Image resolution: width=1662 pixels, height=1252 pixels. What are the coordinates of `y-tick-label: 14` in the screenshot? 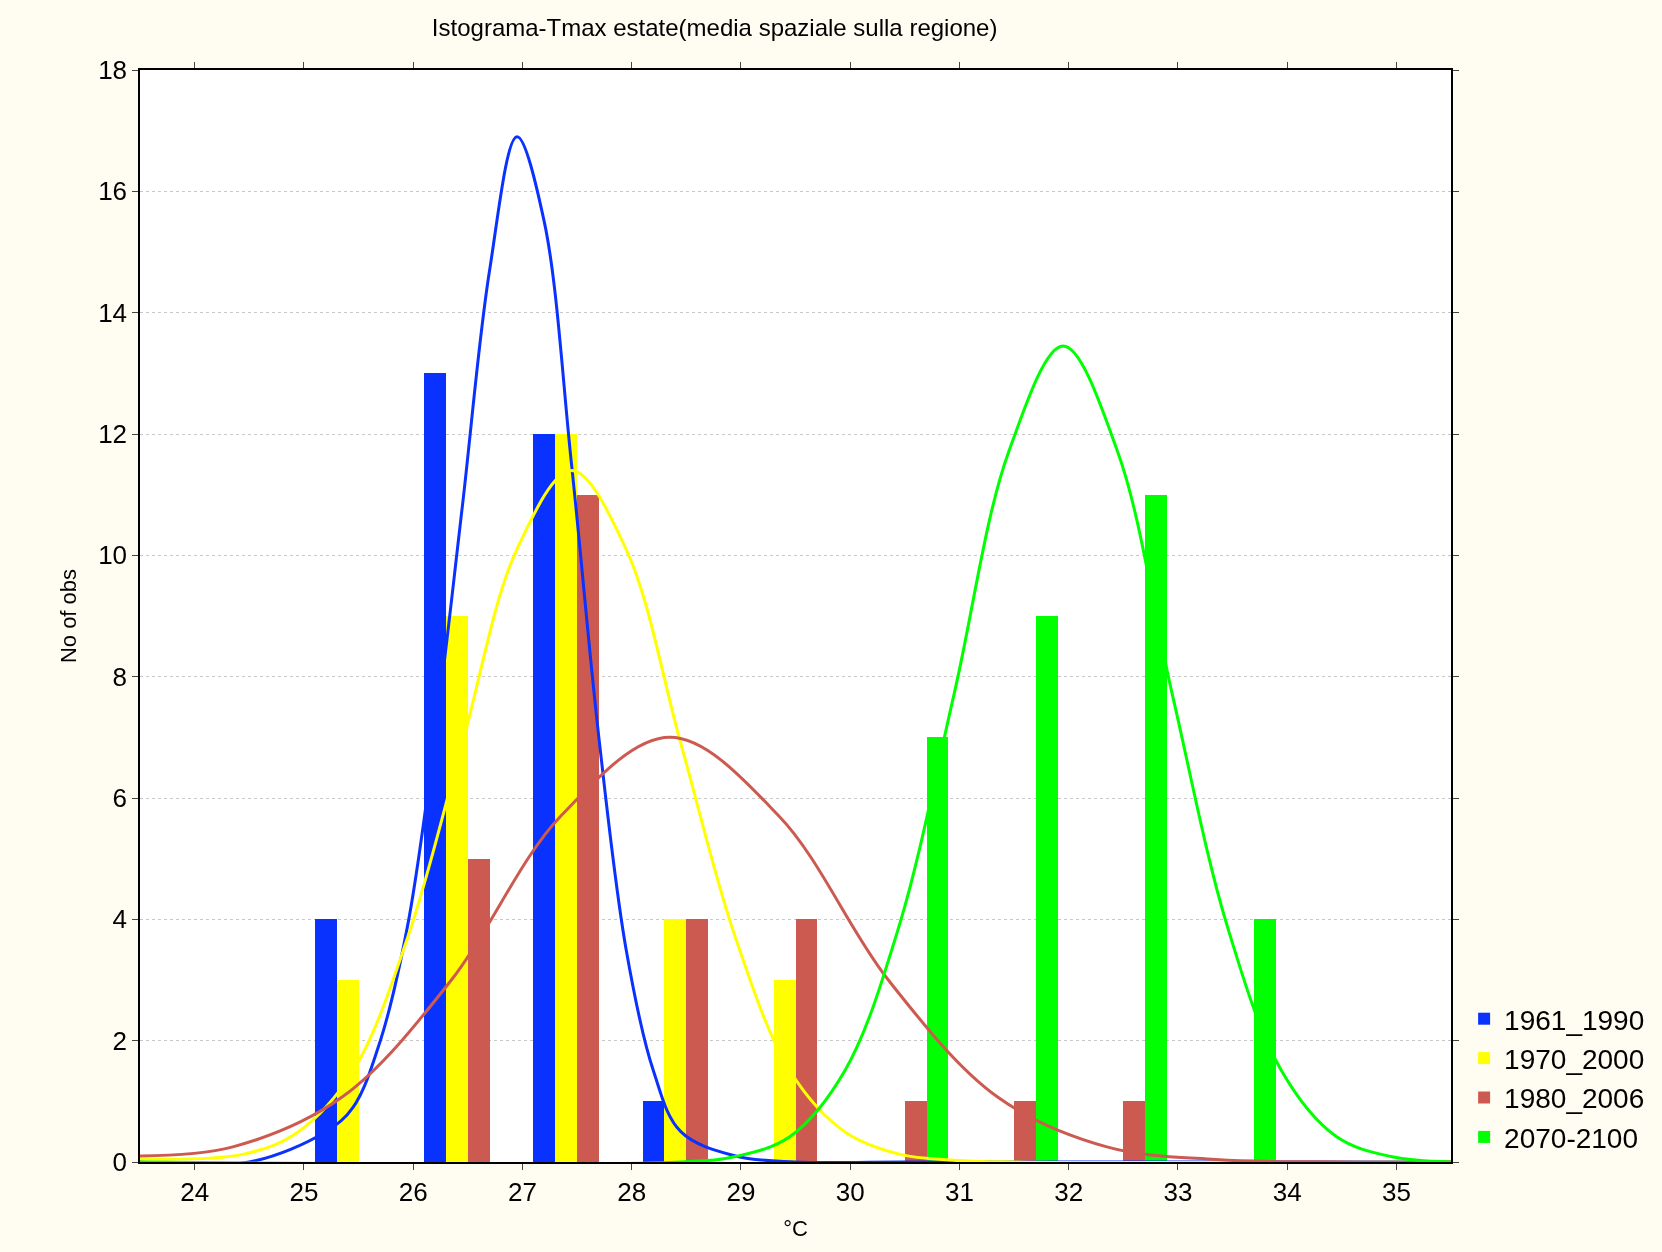 It's located at (113, 312).